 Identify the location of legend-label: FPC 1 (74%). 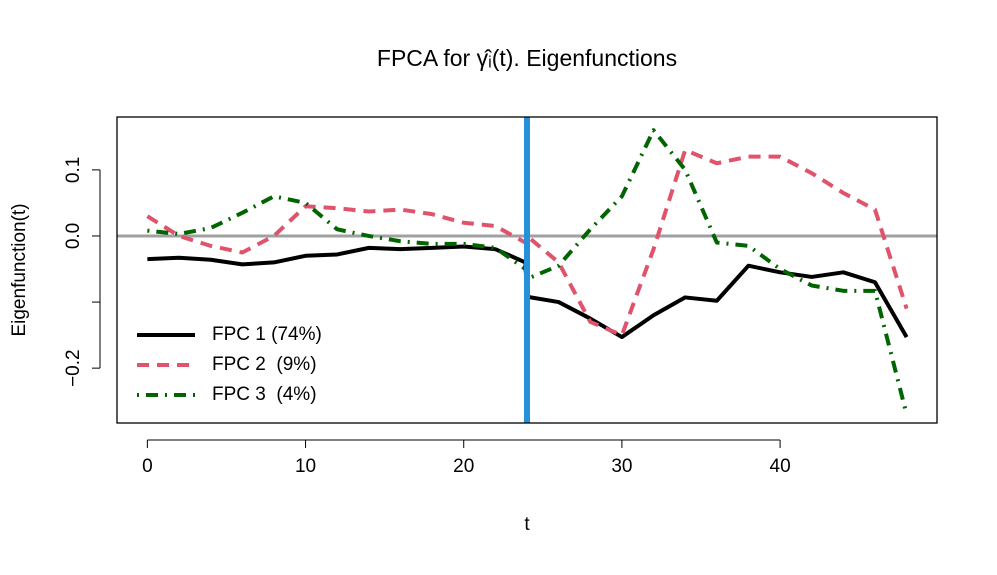
(267, 334).